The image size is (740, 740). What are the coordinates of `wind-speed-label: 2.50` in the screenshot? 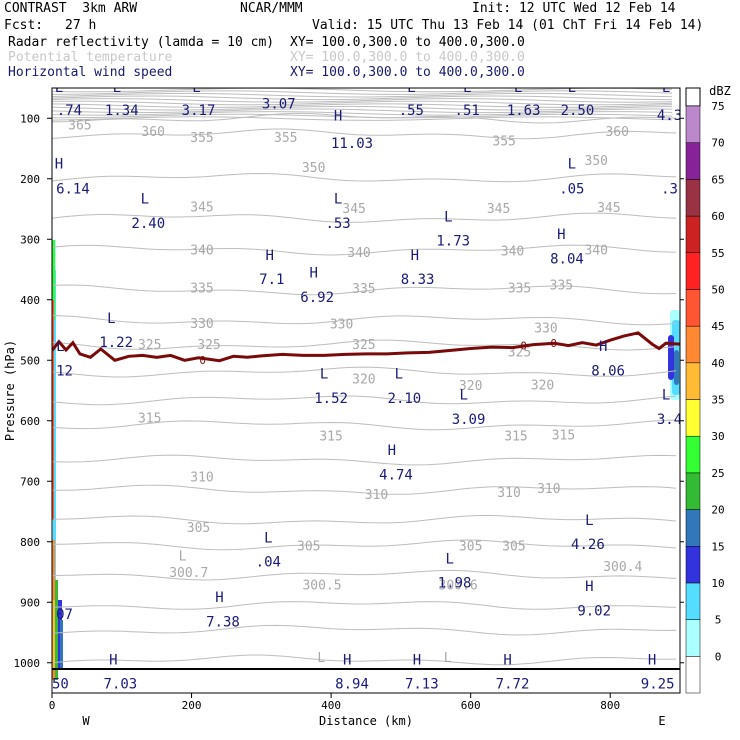 It's located at (578, 111).